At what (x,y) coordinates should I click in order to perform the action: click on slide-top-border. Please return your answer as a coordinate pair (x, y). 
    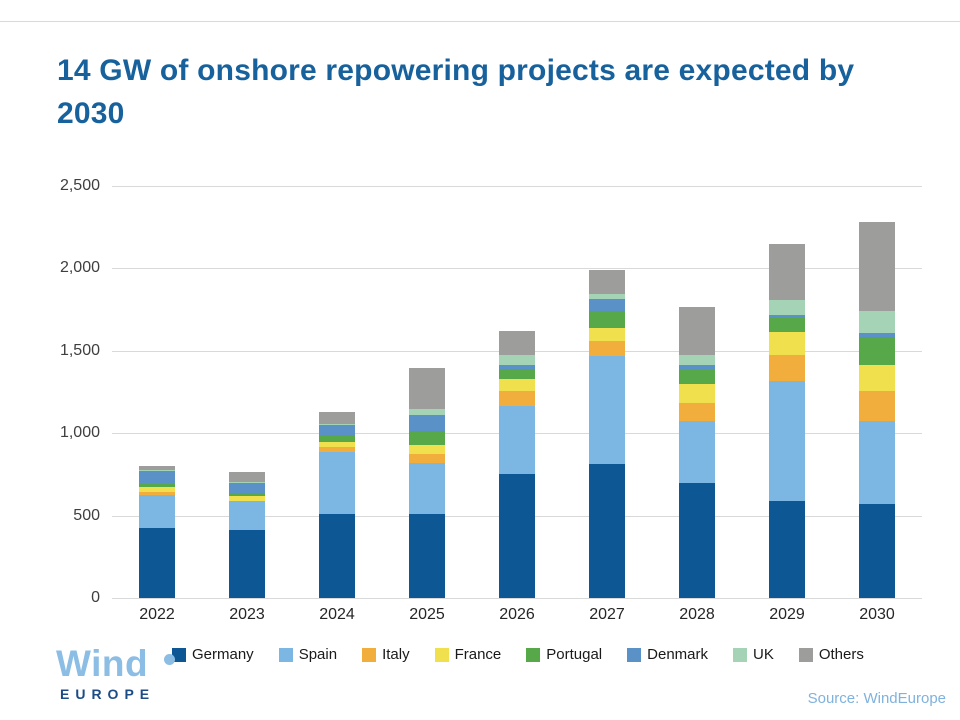
    Looking at the image, I should click on (480, 21).